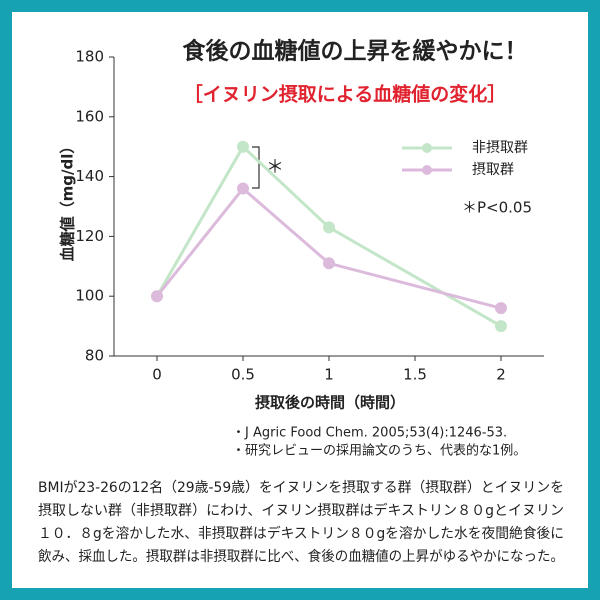 This screenshot has width=600, height=604. Describe the element at coordinates (415, 375) in the screenshot. I see `x-tick-label: 1.5` at that location.